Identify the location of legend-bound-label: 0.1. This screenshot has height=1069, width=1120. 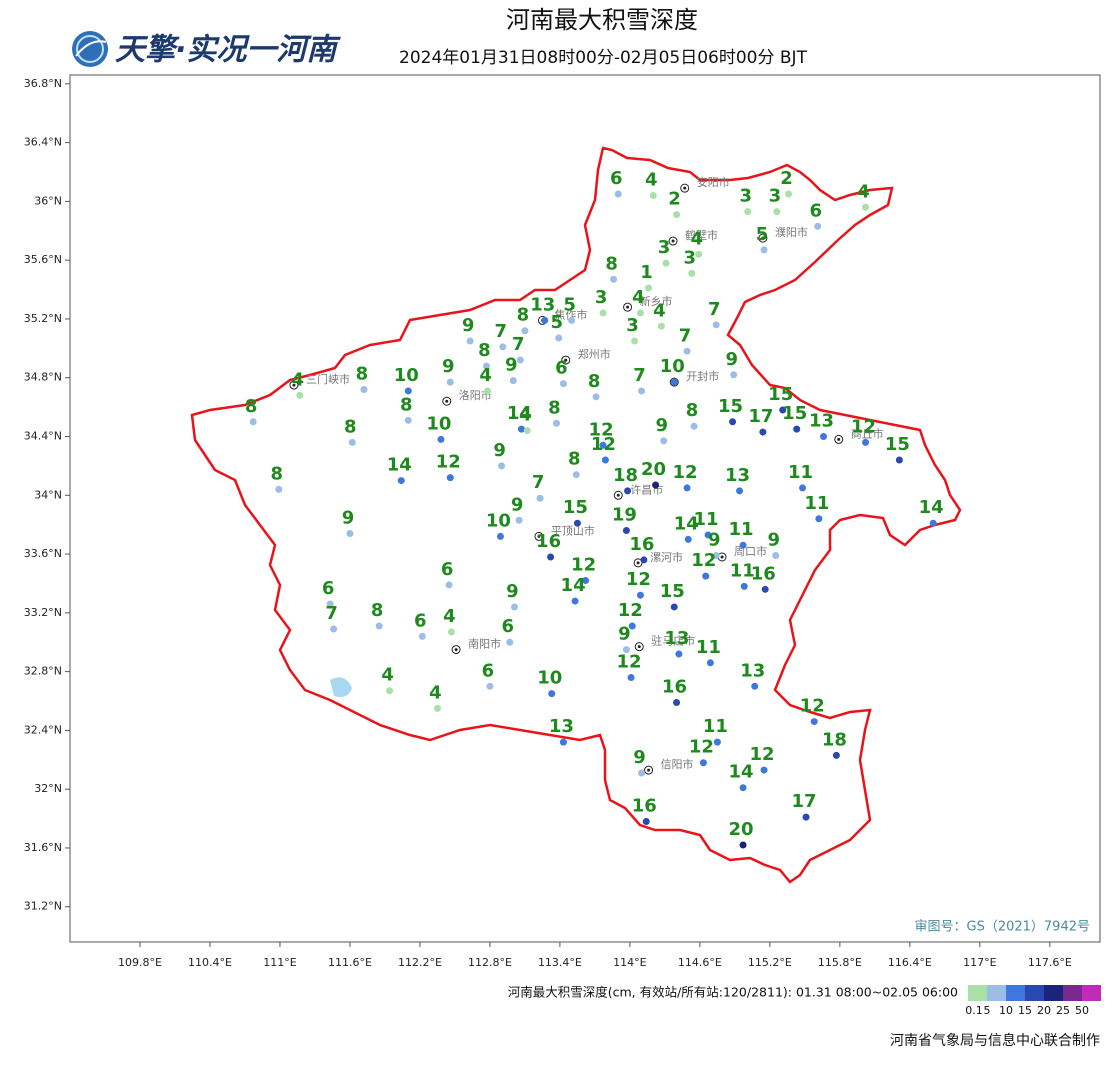
(974, 1010).